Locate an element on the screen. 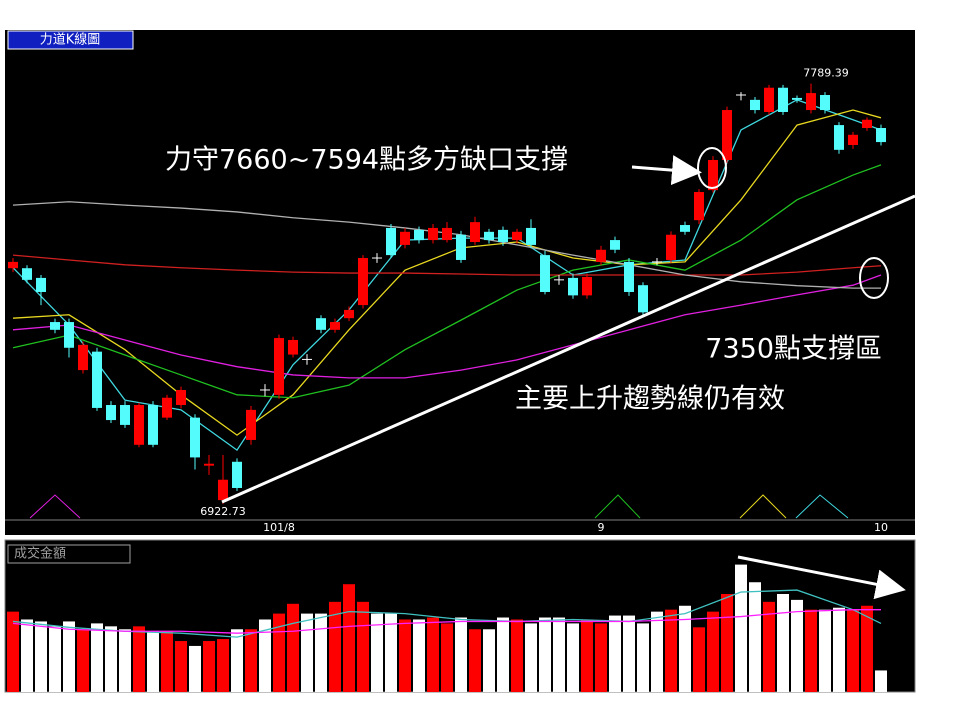 The image size is (960, 720). panel-tab is located at coordinates (70, 40).